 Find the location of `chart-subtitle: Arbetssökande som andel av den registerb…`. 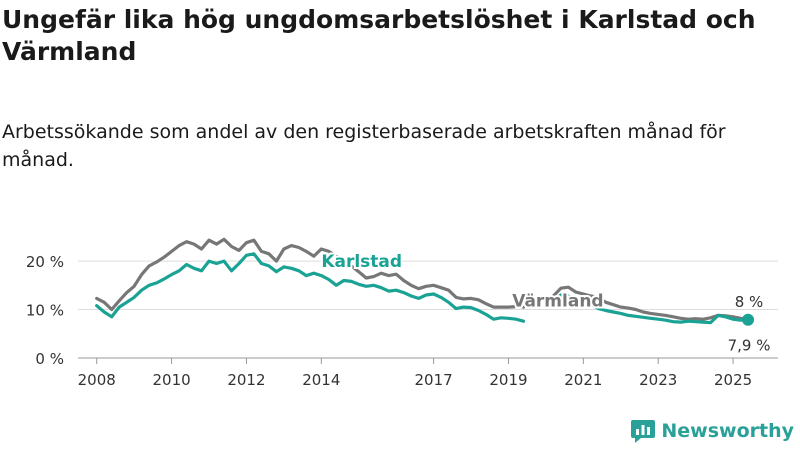

chart-subtitle: Arbetssökande som andel av den registerb… is located at coordinates (364, 146).